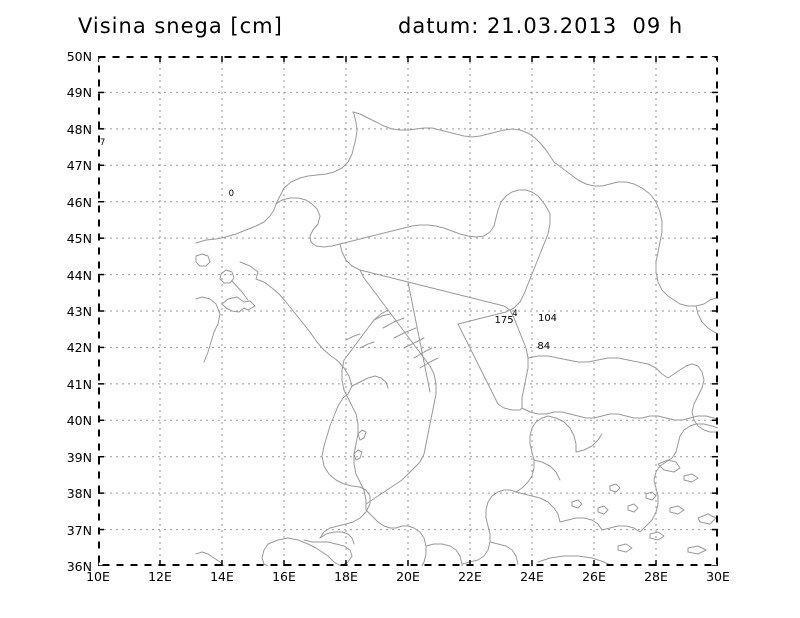 The width and height of the screenshot is (800, 618). I want to click on station-value-label: 175, so click(504, 321).